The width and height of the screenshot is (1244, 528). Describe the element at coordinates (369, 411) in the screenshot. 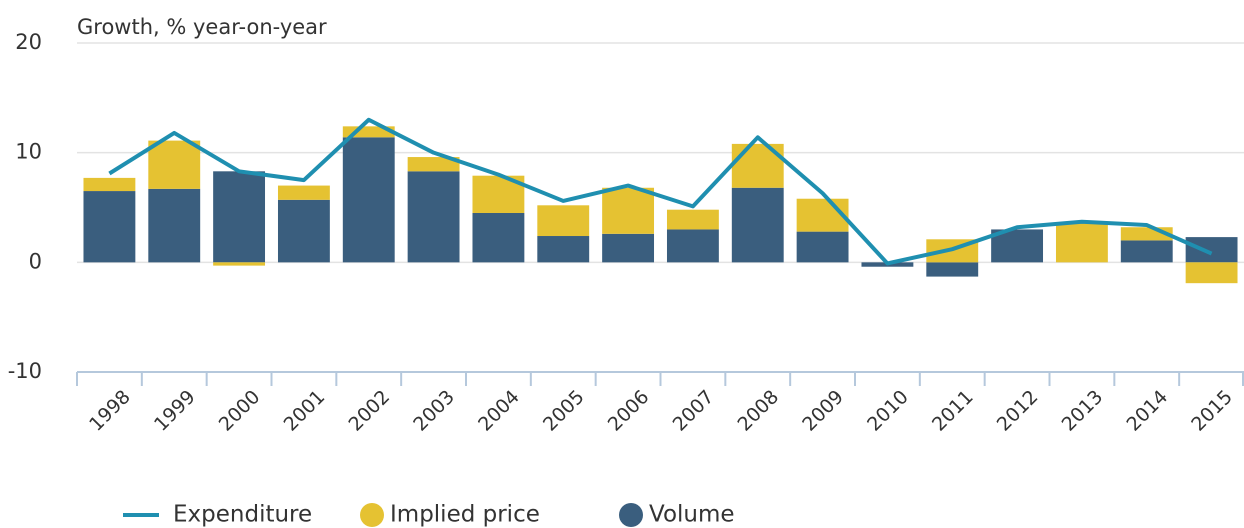

I see `x-tick-label: 2002` at that location.